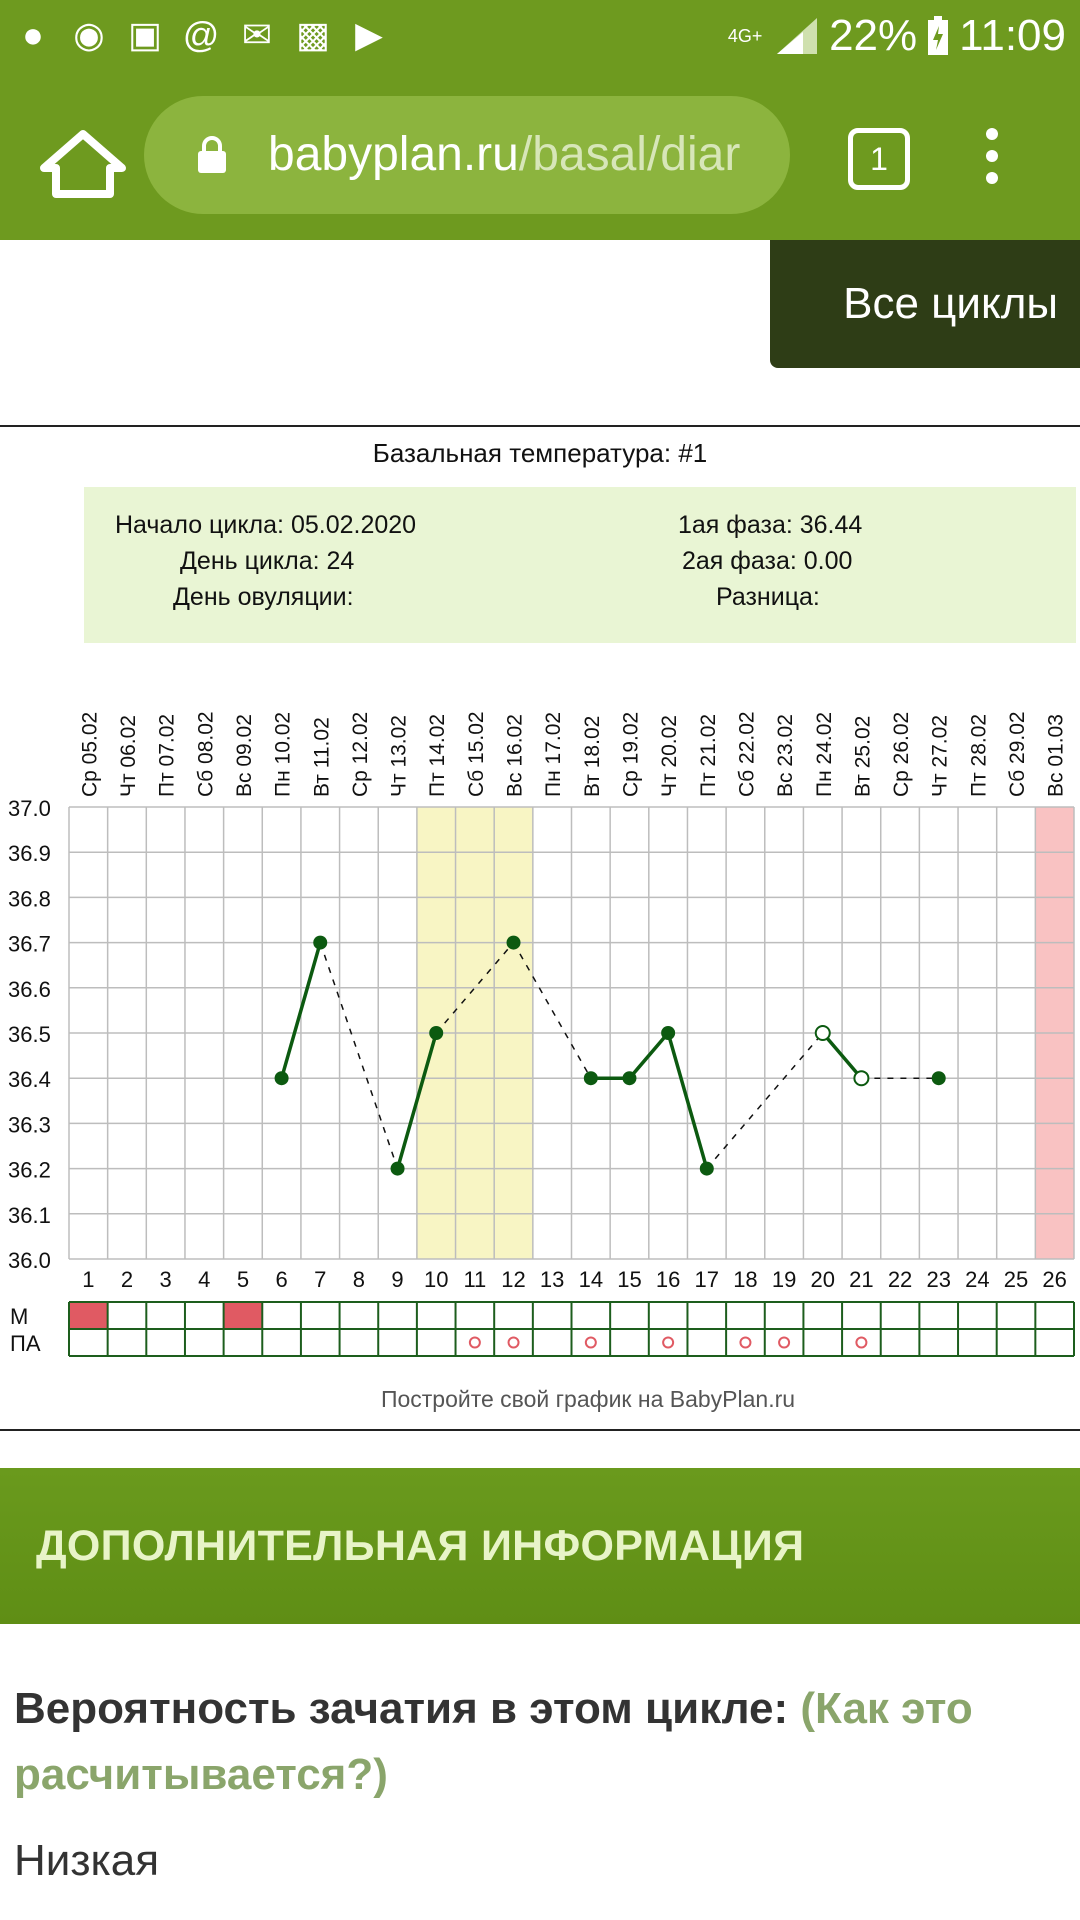 Image resolution: width=1080 pixels, height=1920 pixels. Describe the element at coordinates (283, 754) in the screenshot. I see `date-label: Пн 10.02` at that location.